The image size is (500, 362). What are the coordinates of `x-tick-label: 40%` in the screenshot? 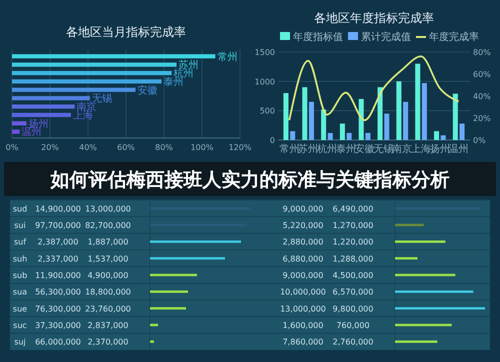 It's located at (88, 147).